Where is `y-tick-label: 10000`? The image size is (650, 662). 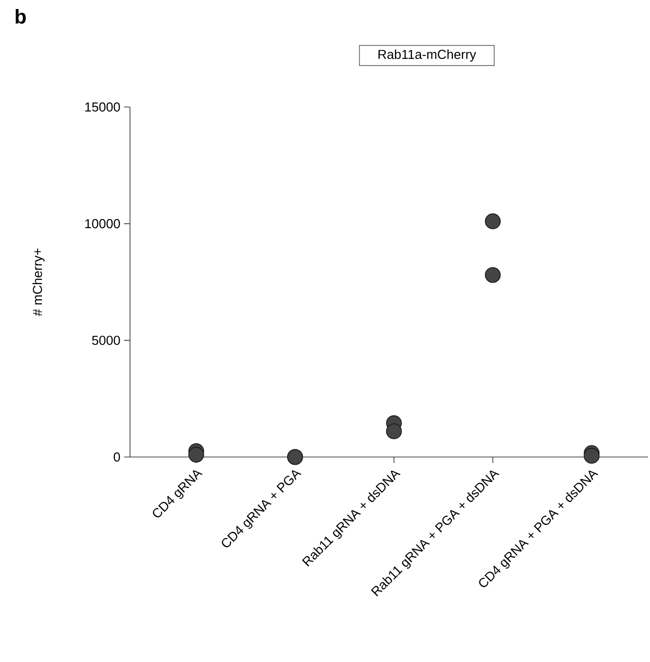
y-tick-label: 10000 is located at coordinates (102, 223).